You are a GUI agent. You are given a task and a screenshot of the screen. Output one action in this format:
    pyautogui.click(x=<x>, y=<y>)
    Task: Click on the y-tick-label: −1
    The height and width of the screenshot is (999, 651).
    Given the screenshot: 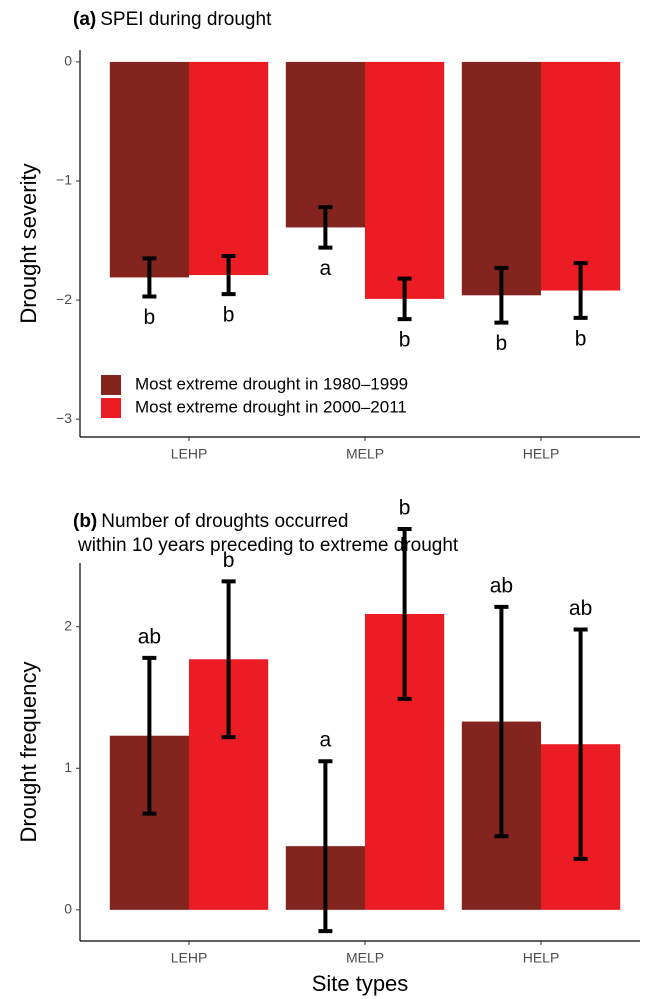 What is the action you would take?
    pyautogui.click(x=64, y=180)
    